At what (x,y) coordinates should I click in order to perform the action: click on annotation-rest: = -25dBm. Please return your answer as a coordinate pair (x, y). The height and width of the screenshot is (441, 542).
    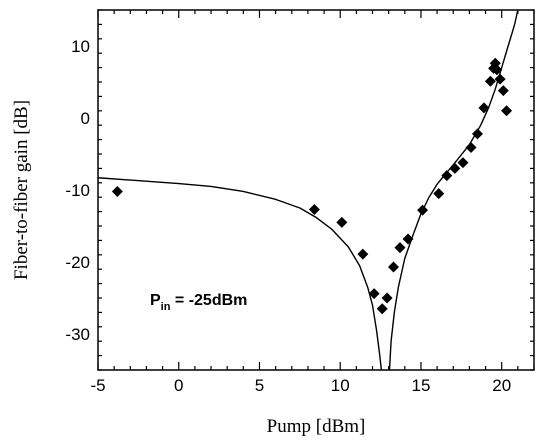
    Looking at the image, I should click on (208, 300).